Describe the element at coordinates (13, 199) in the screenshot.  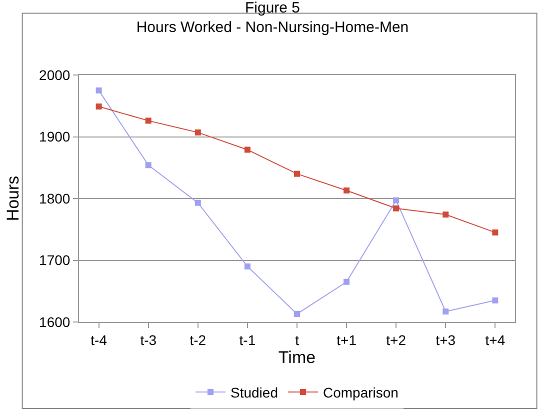
I see `y-axis-title: Hours` at that location.